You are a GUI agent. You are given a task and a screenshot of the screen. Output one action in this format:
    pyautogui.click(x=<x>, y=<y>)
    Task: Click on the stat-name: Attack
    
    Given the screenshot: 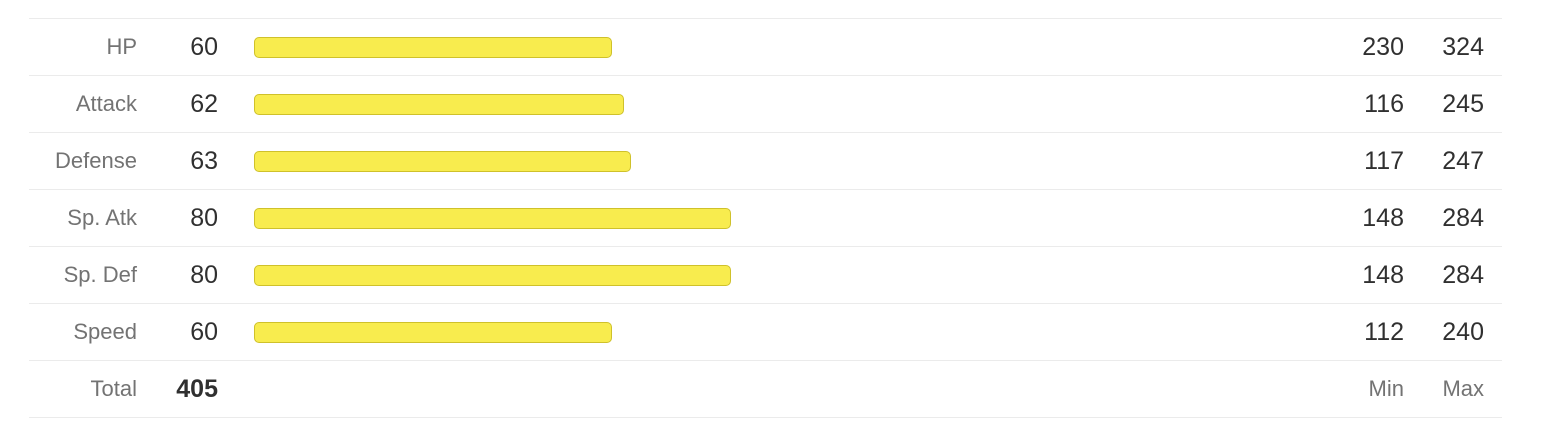 What is the action you would take?
    pyautogui.click(x=106, y=103)
    